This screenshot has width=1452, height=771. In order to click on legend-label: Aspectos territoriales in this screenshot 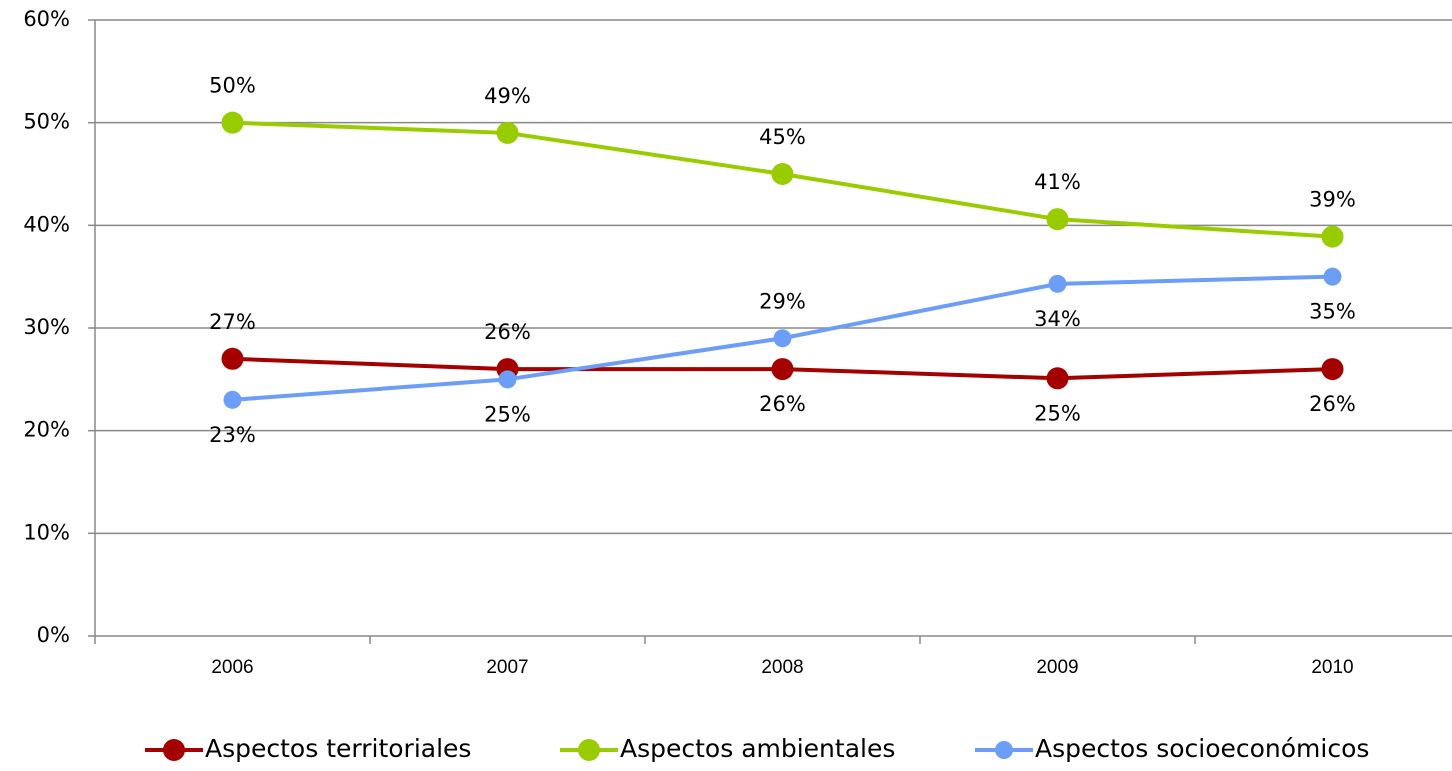, I will do `click(338, 748)`.